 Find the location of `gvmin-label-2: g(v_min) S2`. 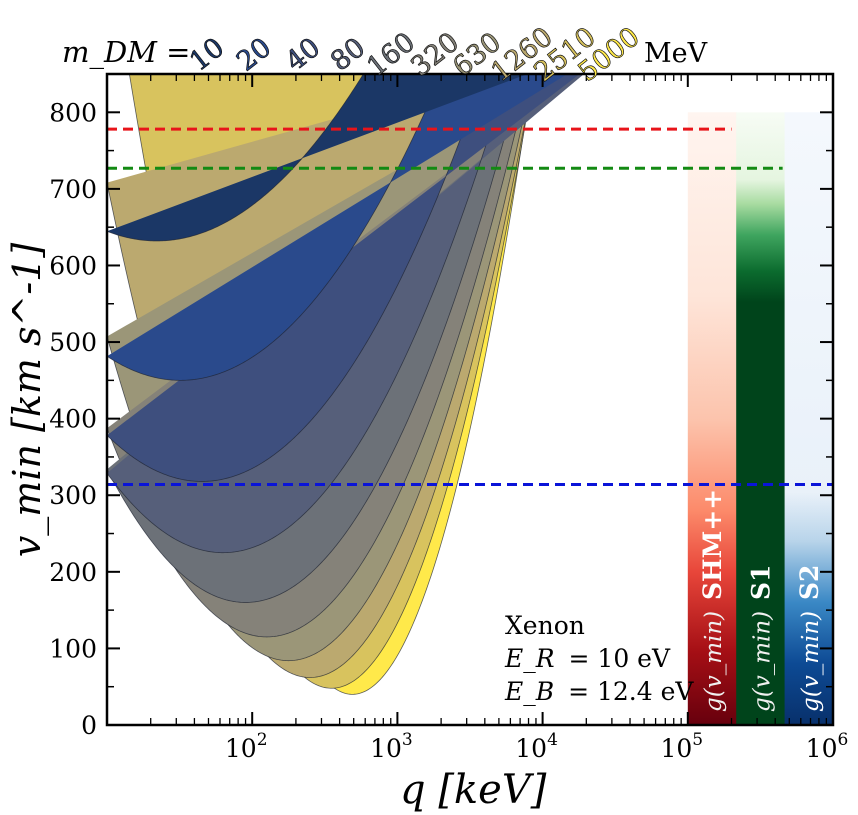

gvmin-label-2: g(v_min) S2 is located at coordinates (809, 638).